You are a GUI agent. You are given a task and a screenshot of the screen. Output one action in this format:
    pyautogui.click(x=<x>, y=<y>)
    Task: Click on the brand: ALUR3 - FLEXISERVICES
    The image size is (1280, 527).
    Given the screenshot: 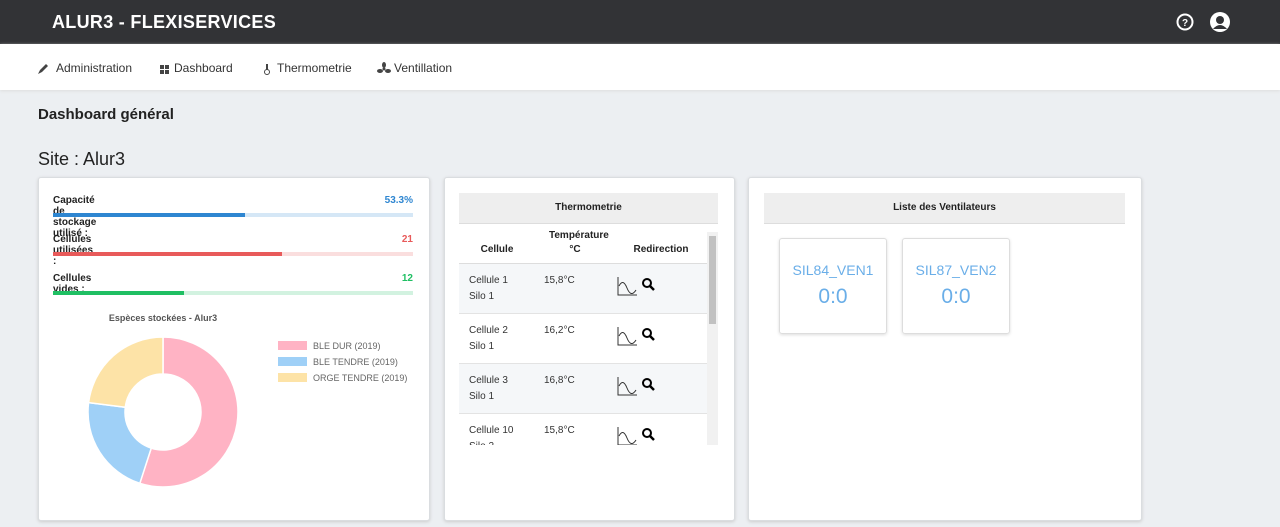 What is the action you would take?
    pyautogui.click(x=164, y=22)
    